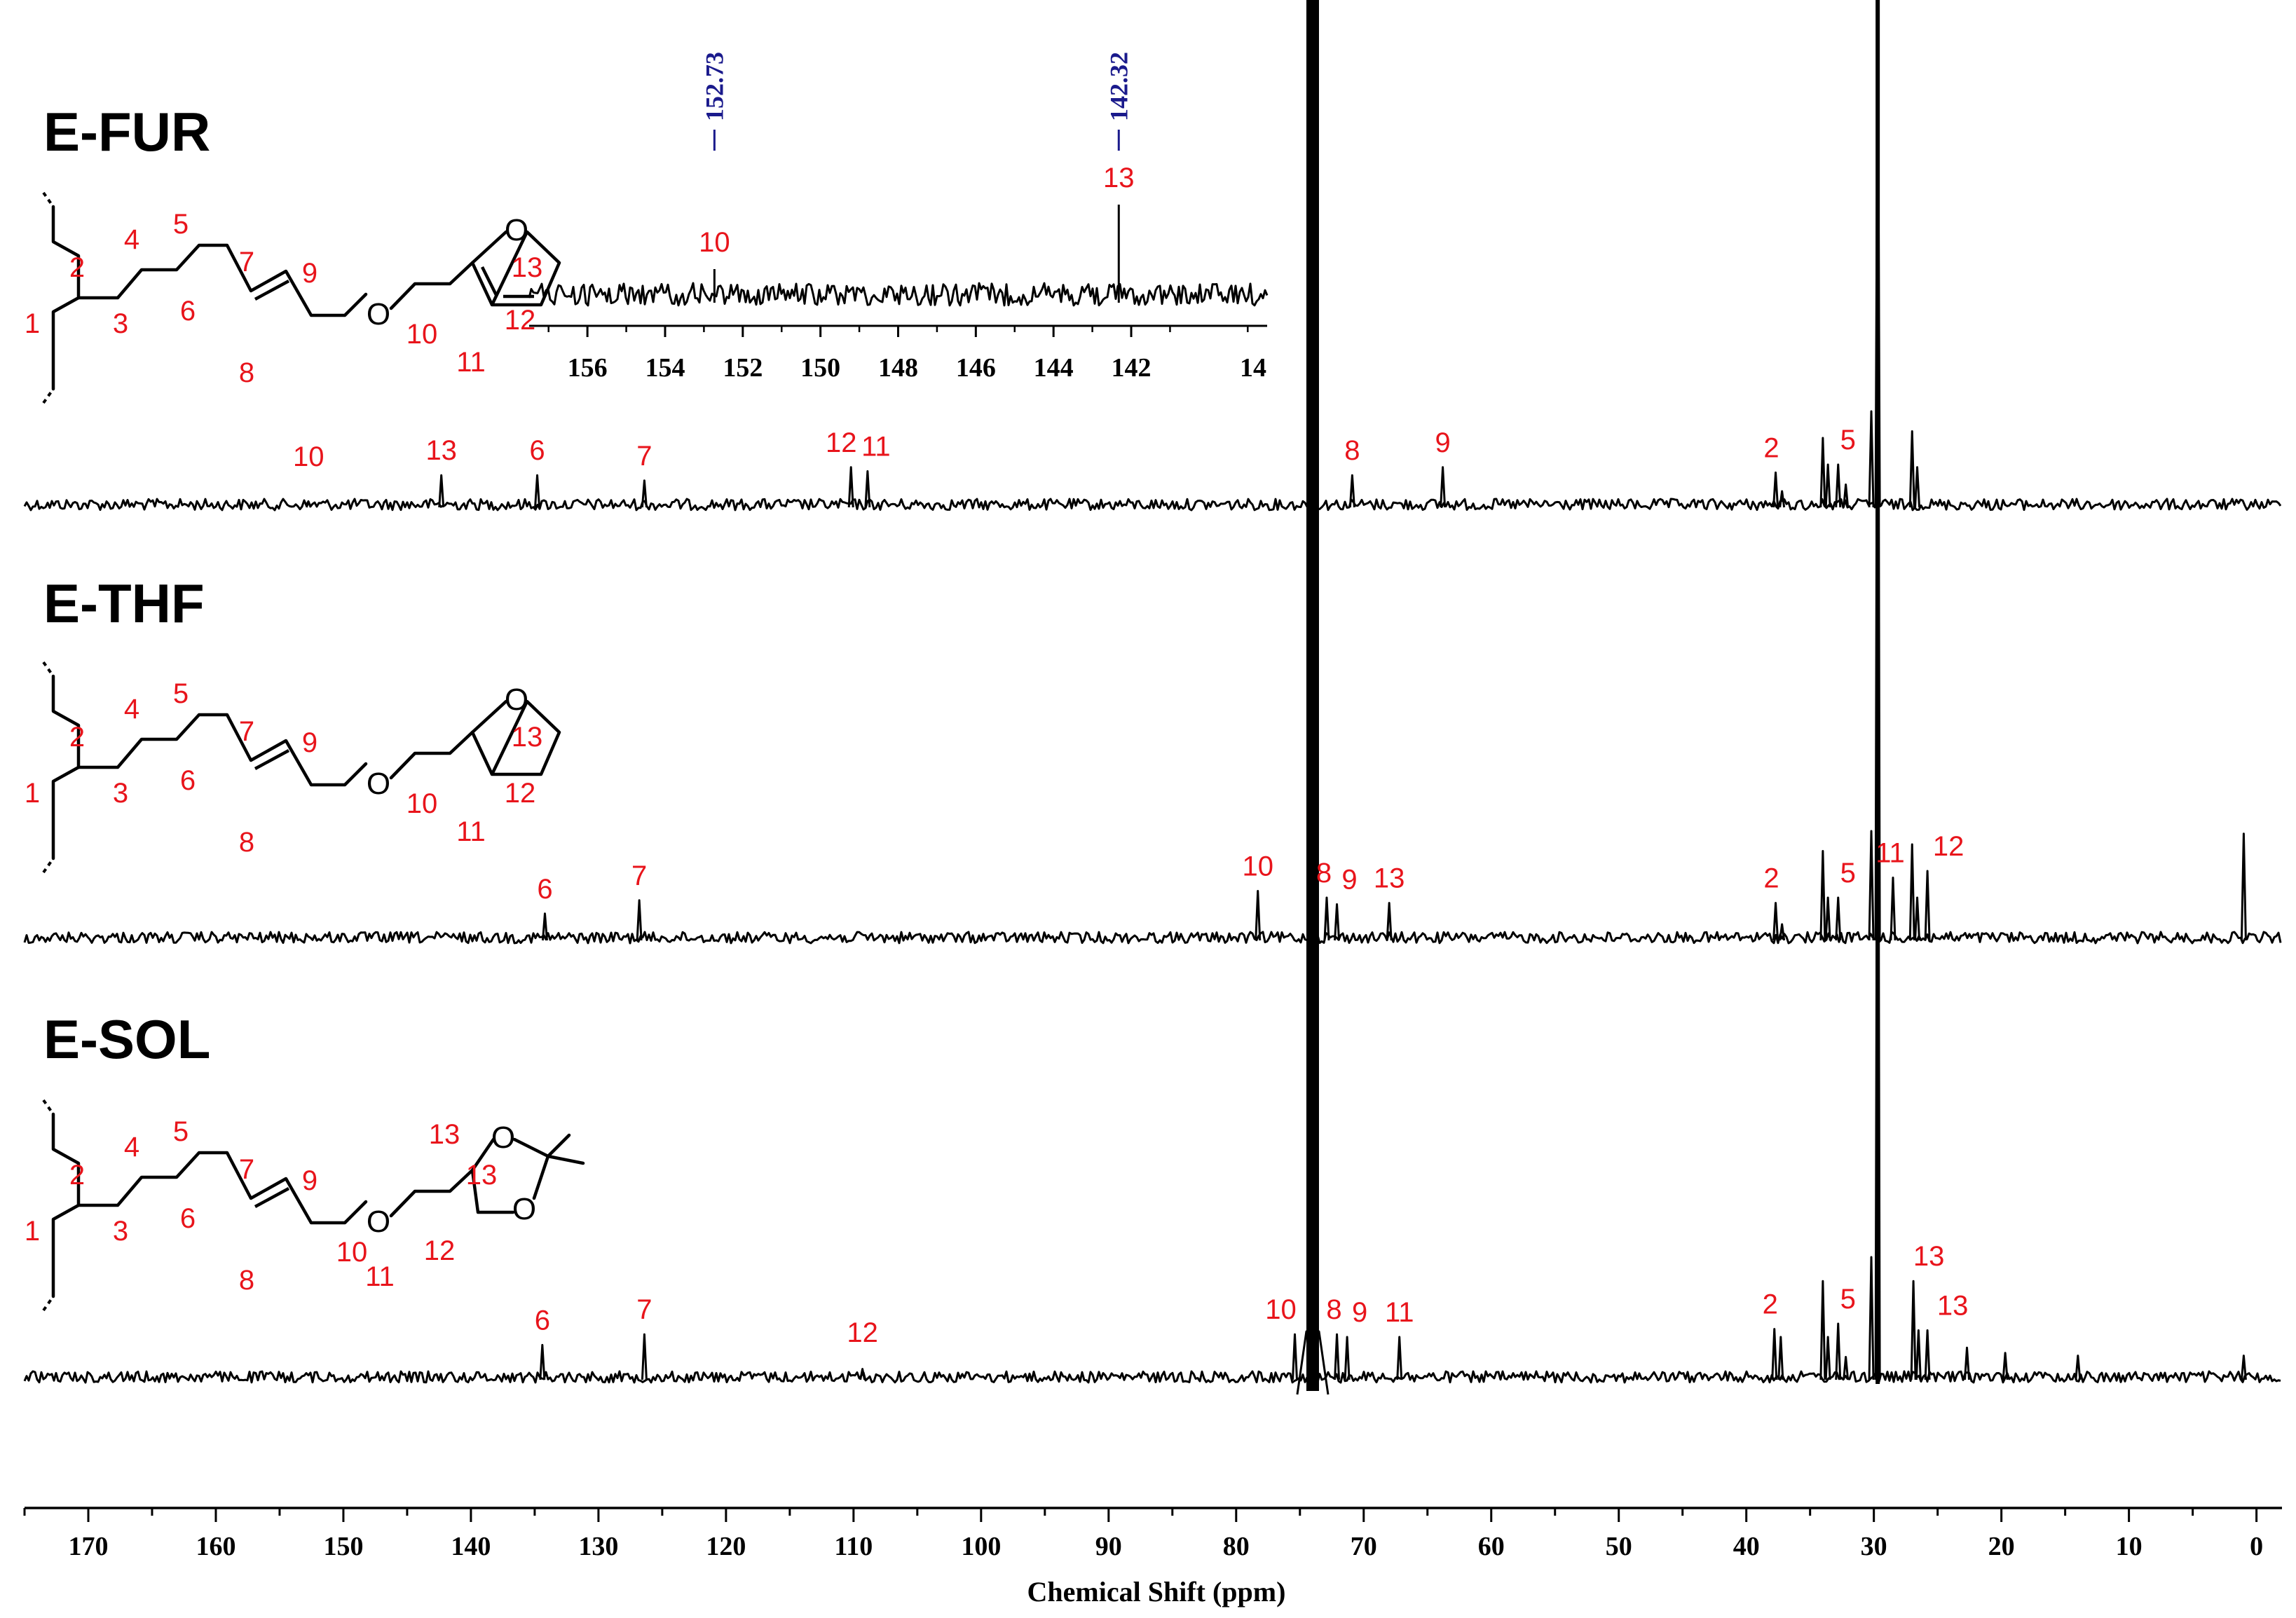 Image resolution: width=2296 pixels, height=1618 pixels. Describe the element at coordinates (898, 294) in the screenshot. I see `inset-noise` at that location.